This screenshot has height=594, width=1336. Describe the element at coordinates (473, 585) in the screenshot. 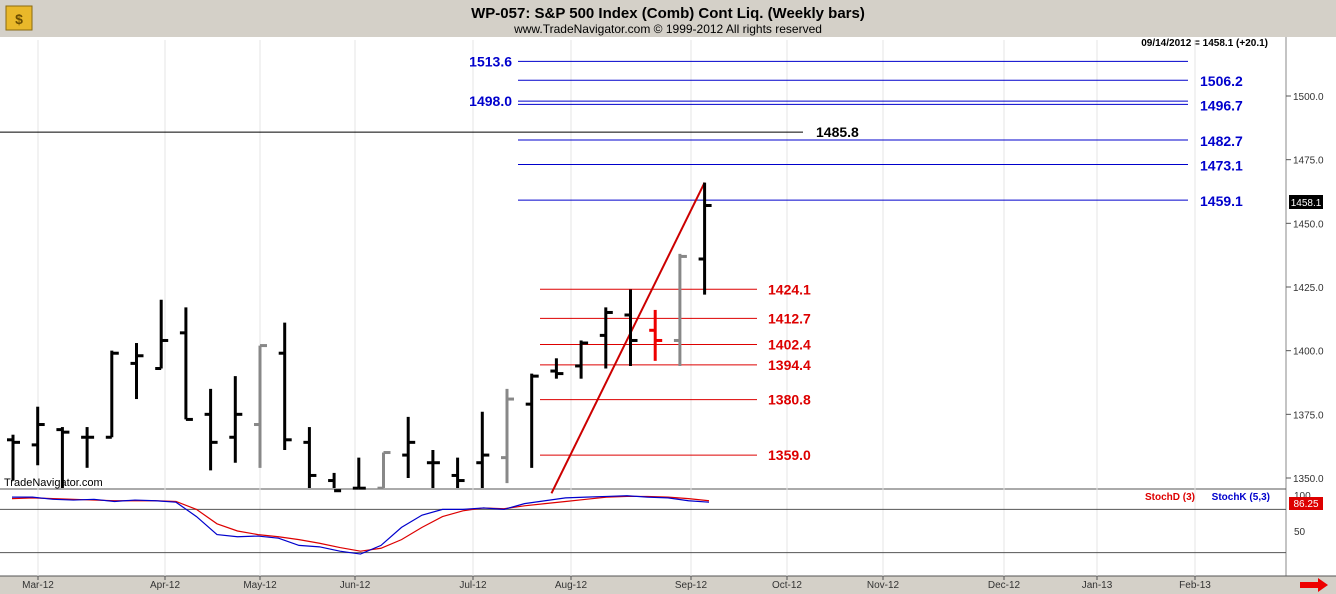

I see `x-tick-label: Jul-12` at that location.